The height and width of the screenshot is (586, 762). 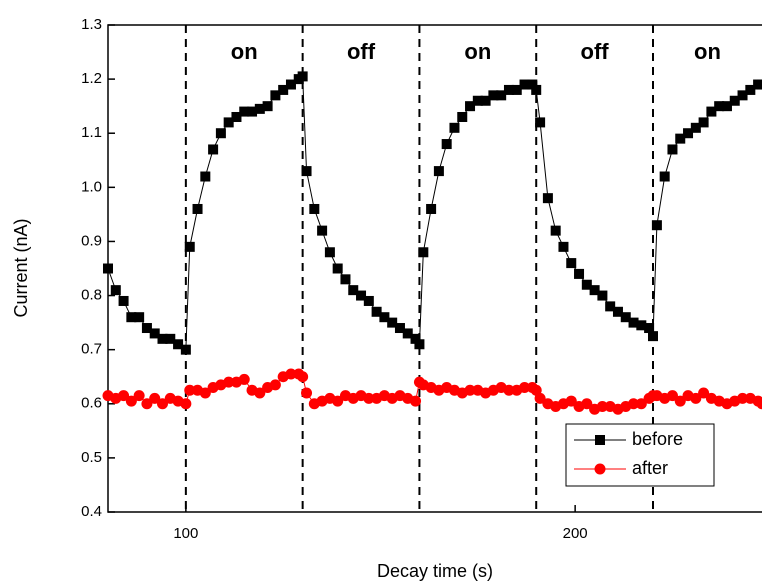 I want to click on x-tick-label: 100, so click(x=185, y=533).